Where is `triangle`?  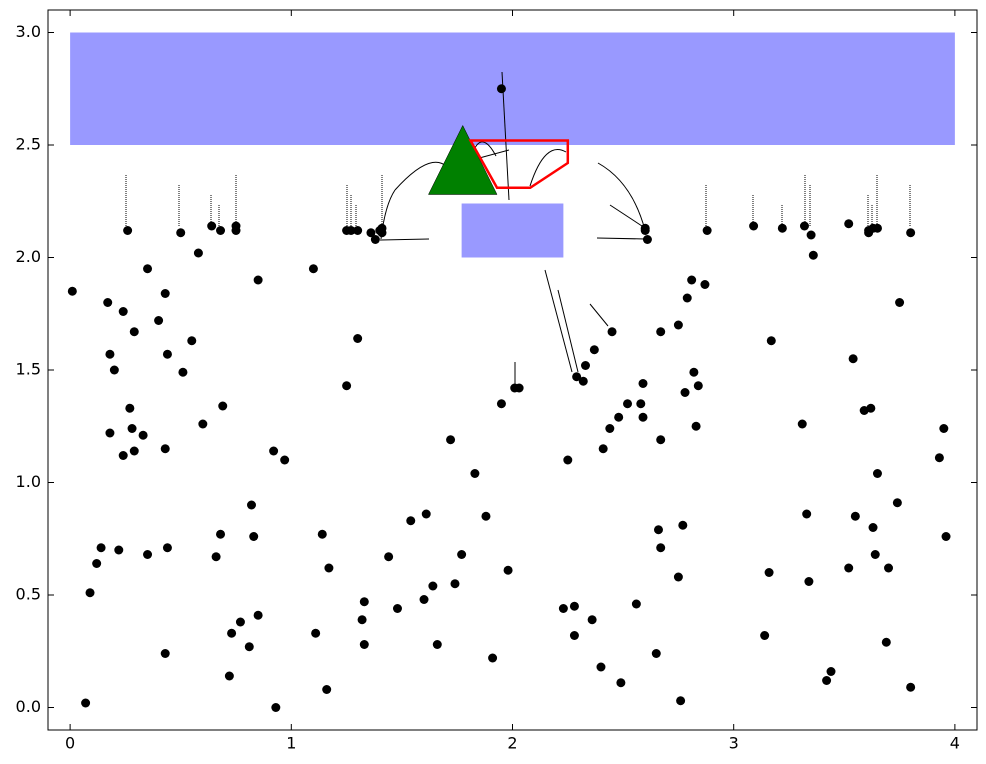 triangle is located at coordinates (463, 159).